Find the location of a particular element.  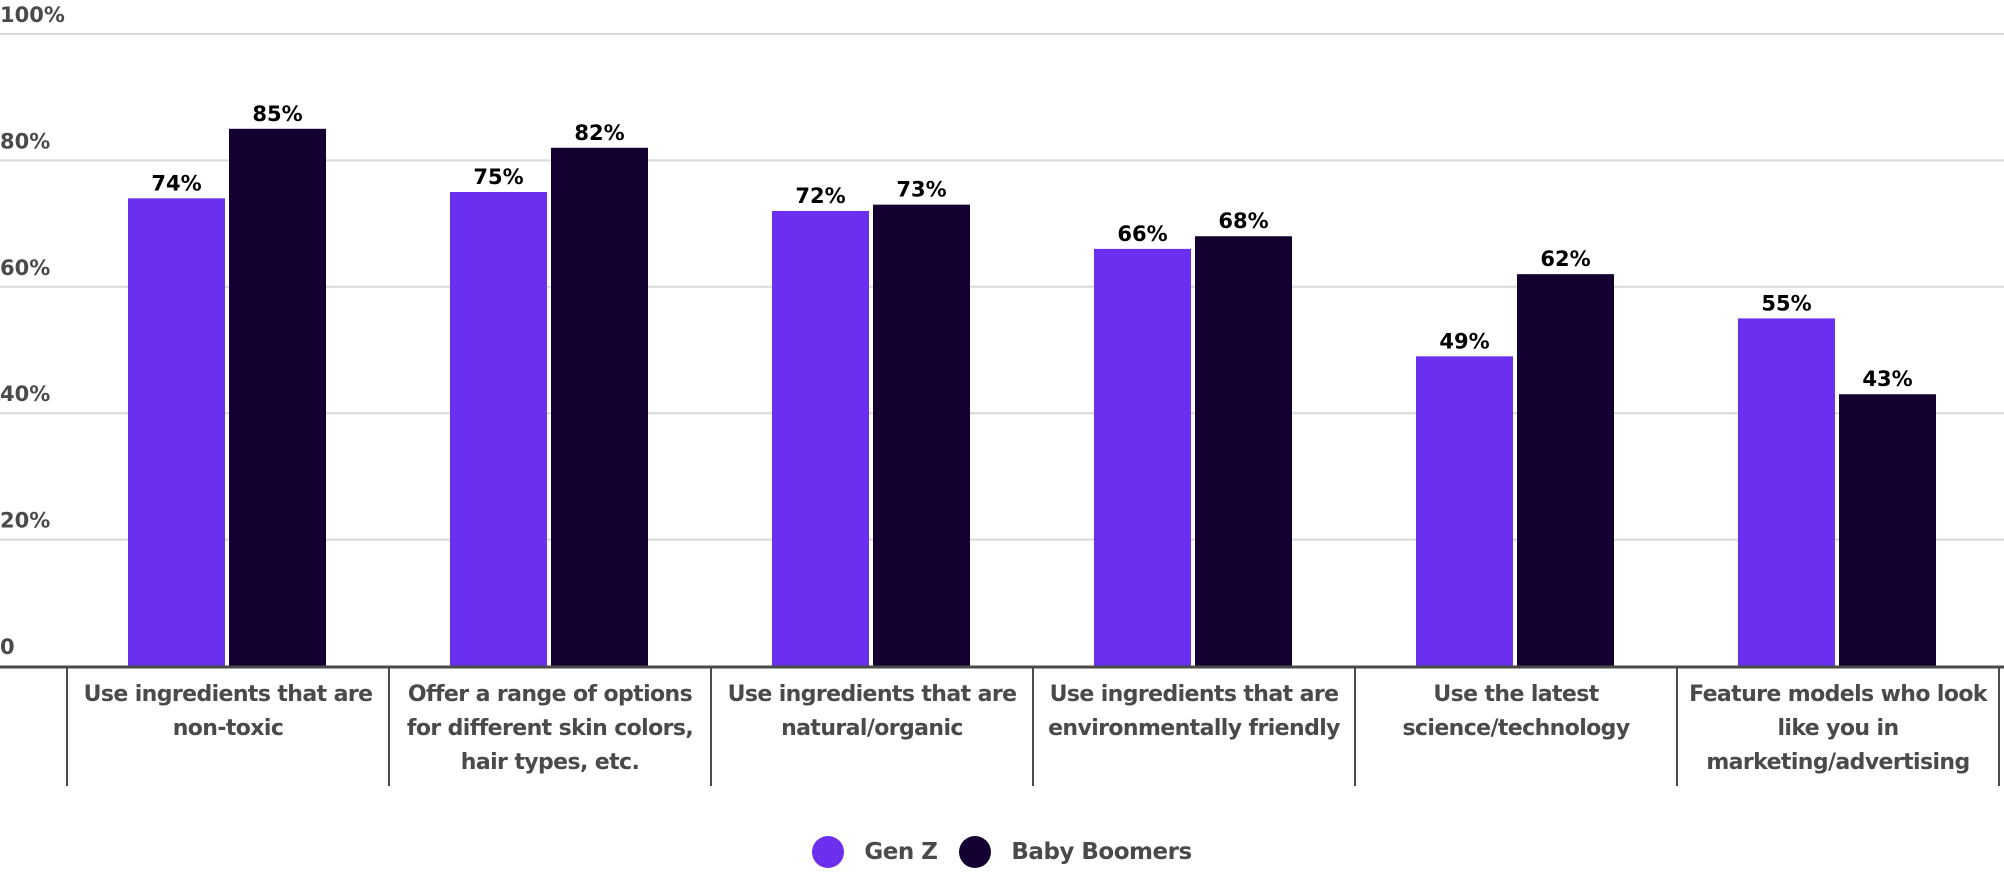

data-label: 85% is located at coordinates (277, 114).